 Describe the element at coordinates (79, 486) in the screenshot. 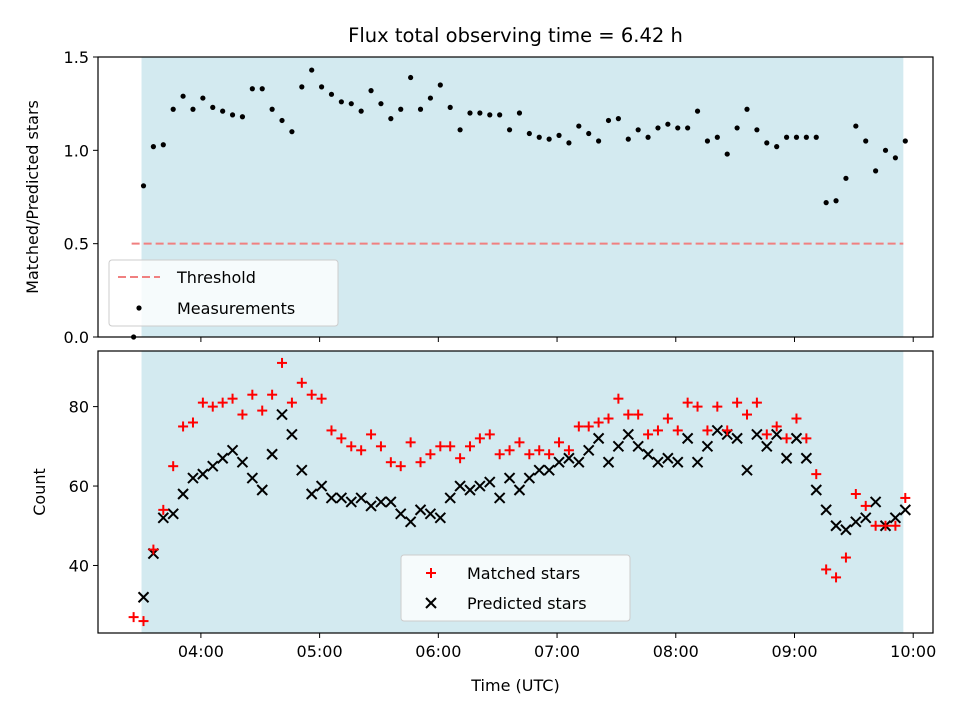

I see `bottom-ytick-label: 60` at that location.